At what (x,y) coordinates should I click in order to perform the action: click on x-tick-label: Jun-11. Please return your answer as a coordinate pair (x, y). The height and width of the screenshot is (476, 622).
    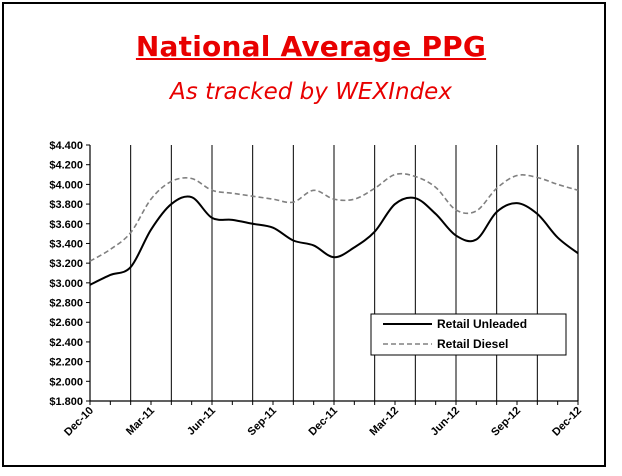
    Looking at the image, I should click on (201, 421).